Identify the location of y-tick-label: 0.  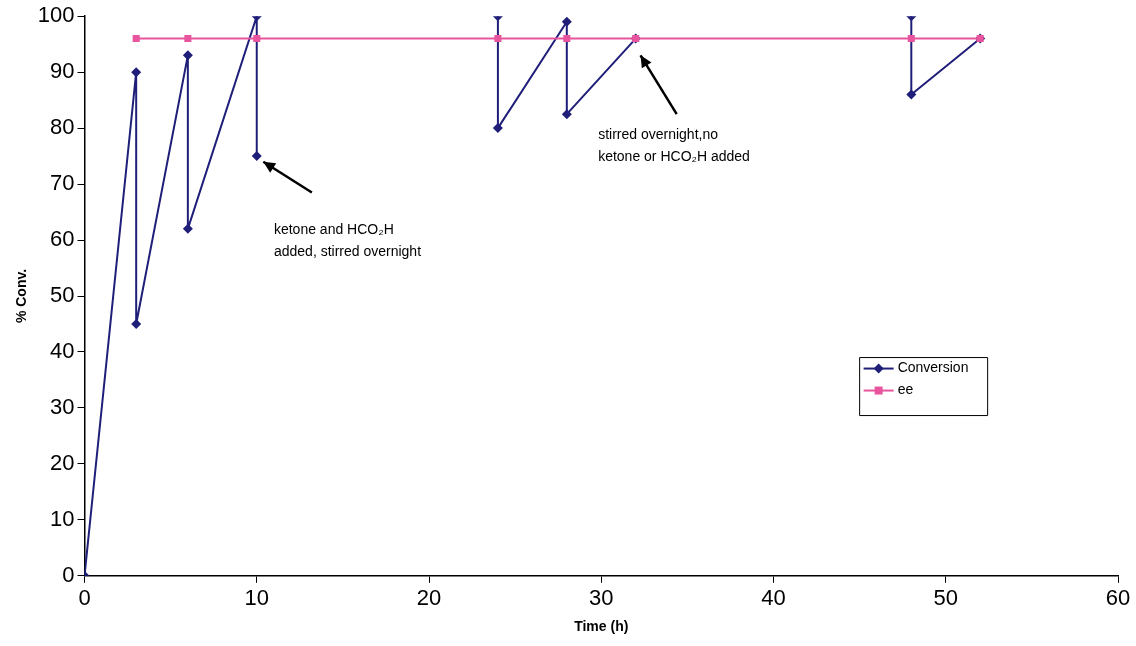
(68, 574).